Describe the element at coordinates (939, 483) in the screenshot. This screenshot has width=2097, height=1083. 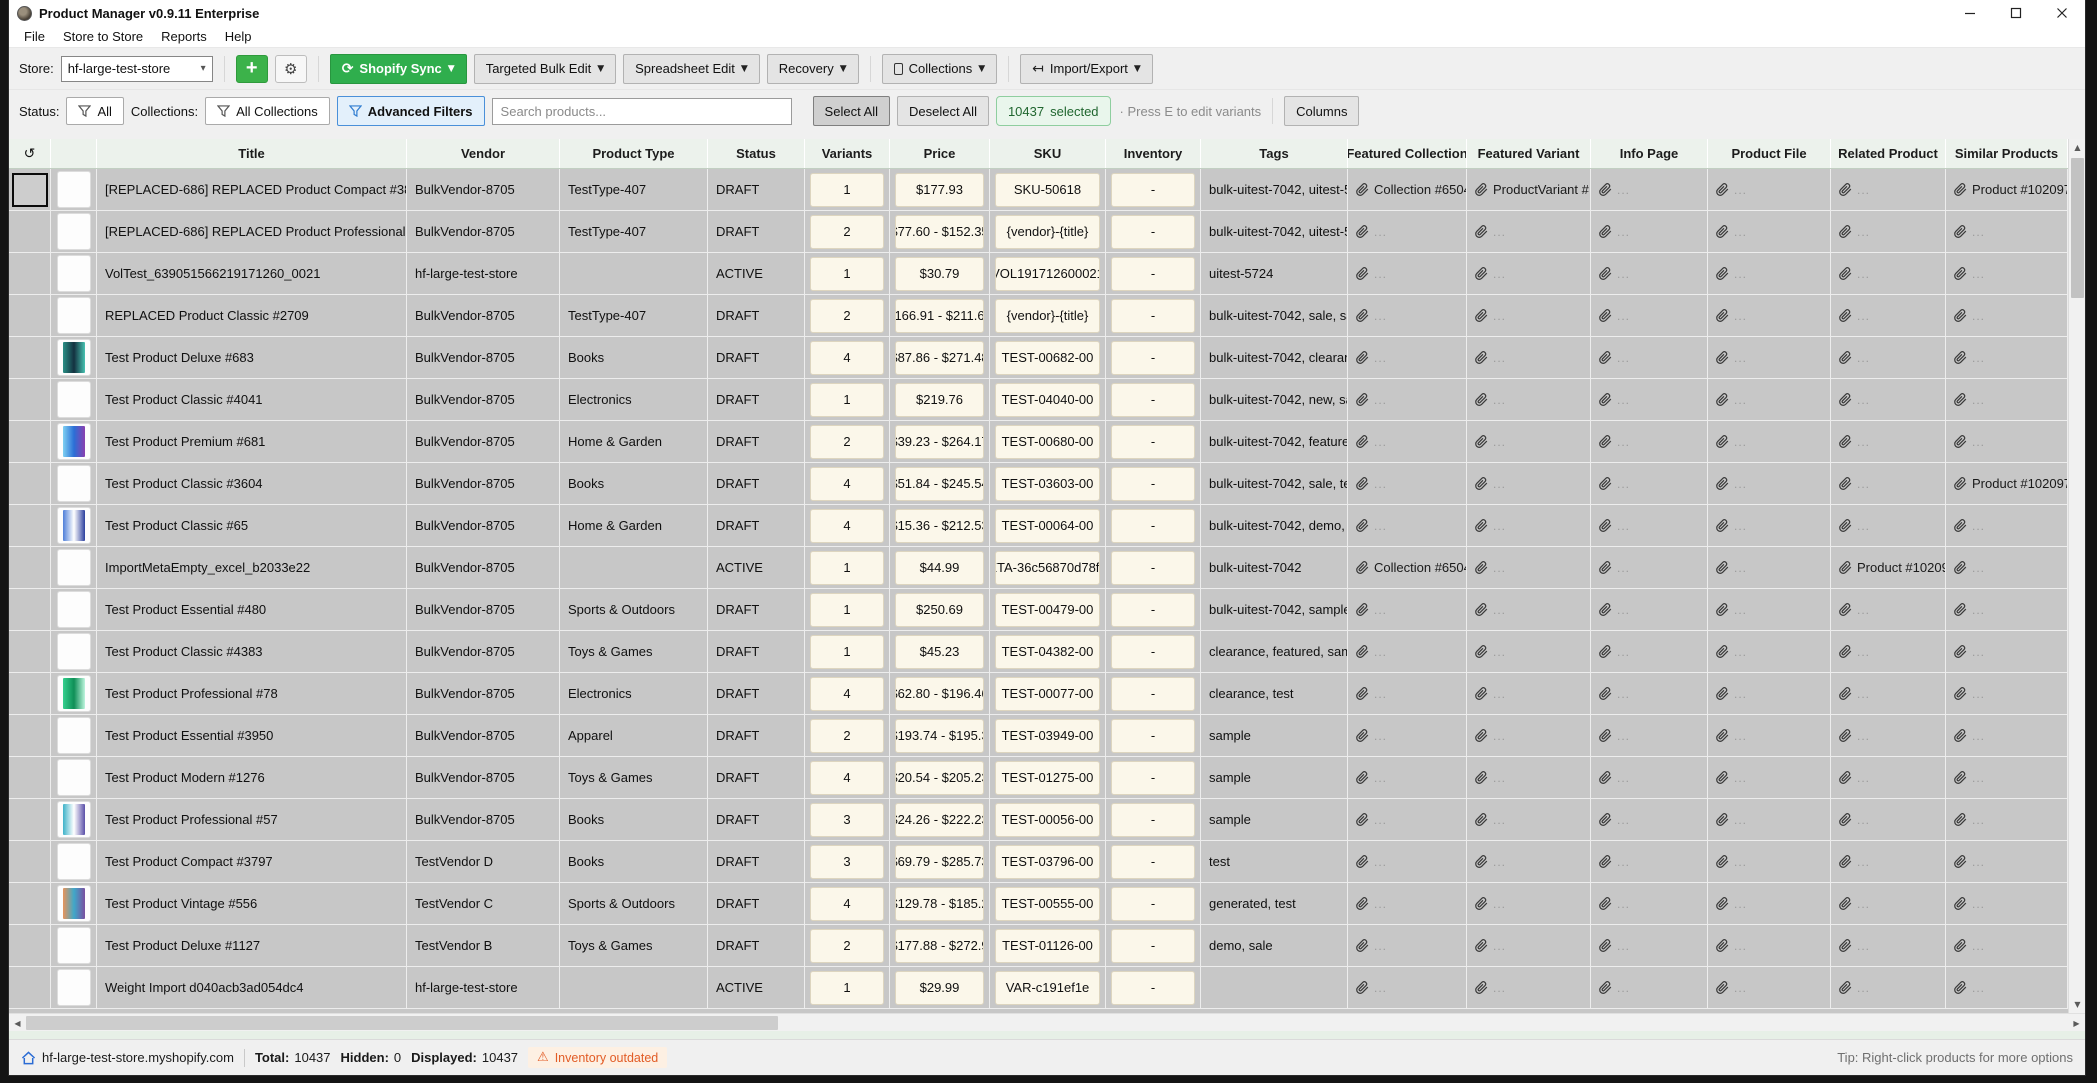
I see `price-value: $51.84 - $245.54` at that location.